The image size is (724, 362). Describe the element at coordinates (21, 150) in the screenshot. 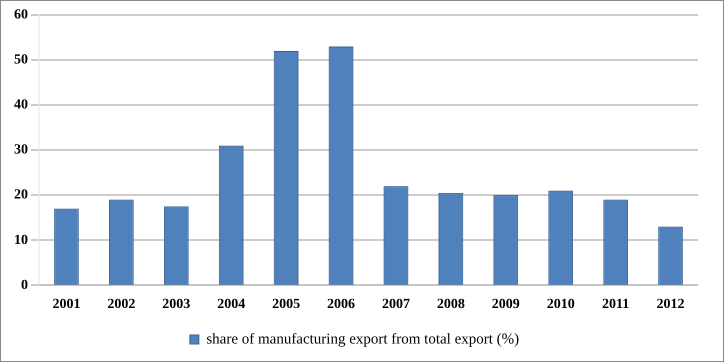

I see `y-tick-label: 30` at that location.